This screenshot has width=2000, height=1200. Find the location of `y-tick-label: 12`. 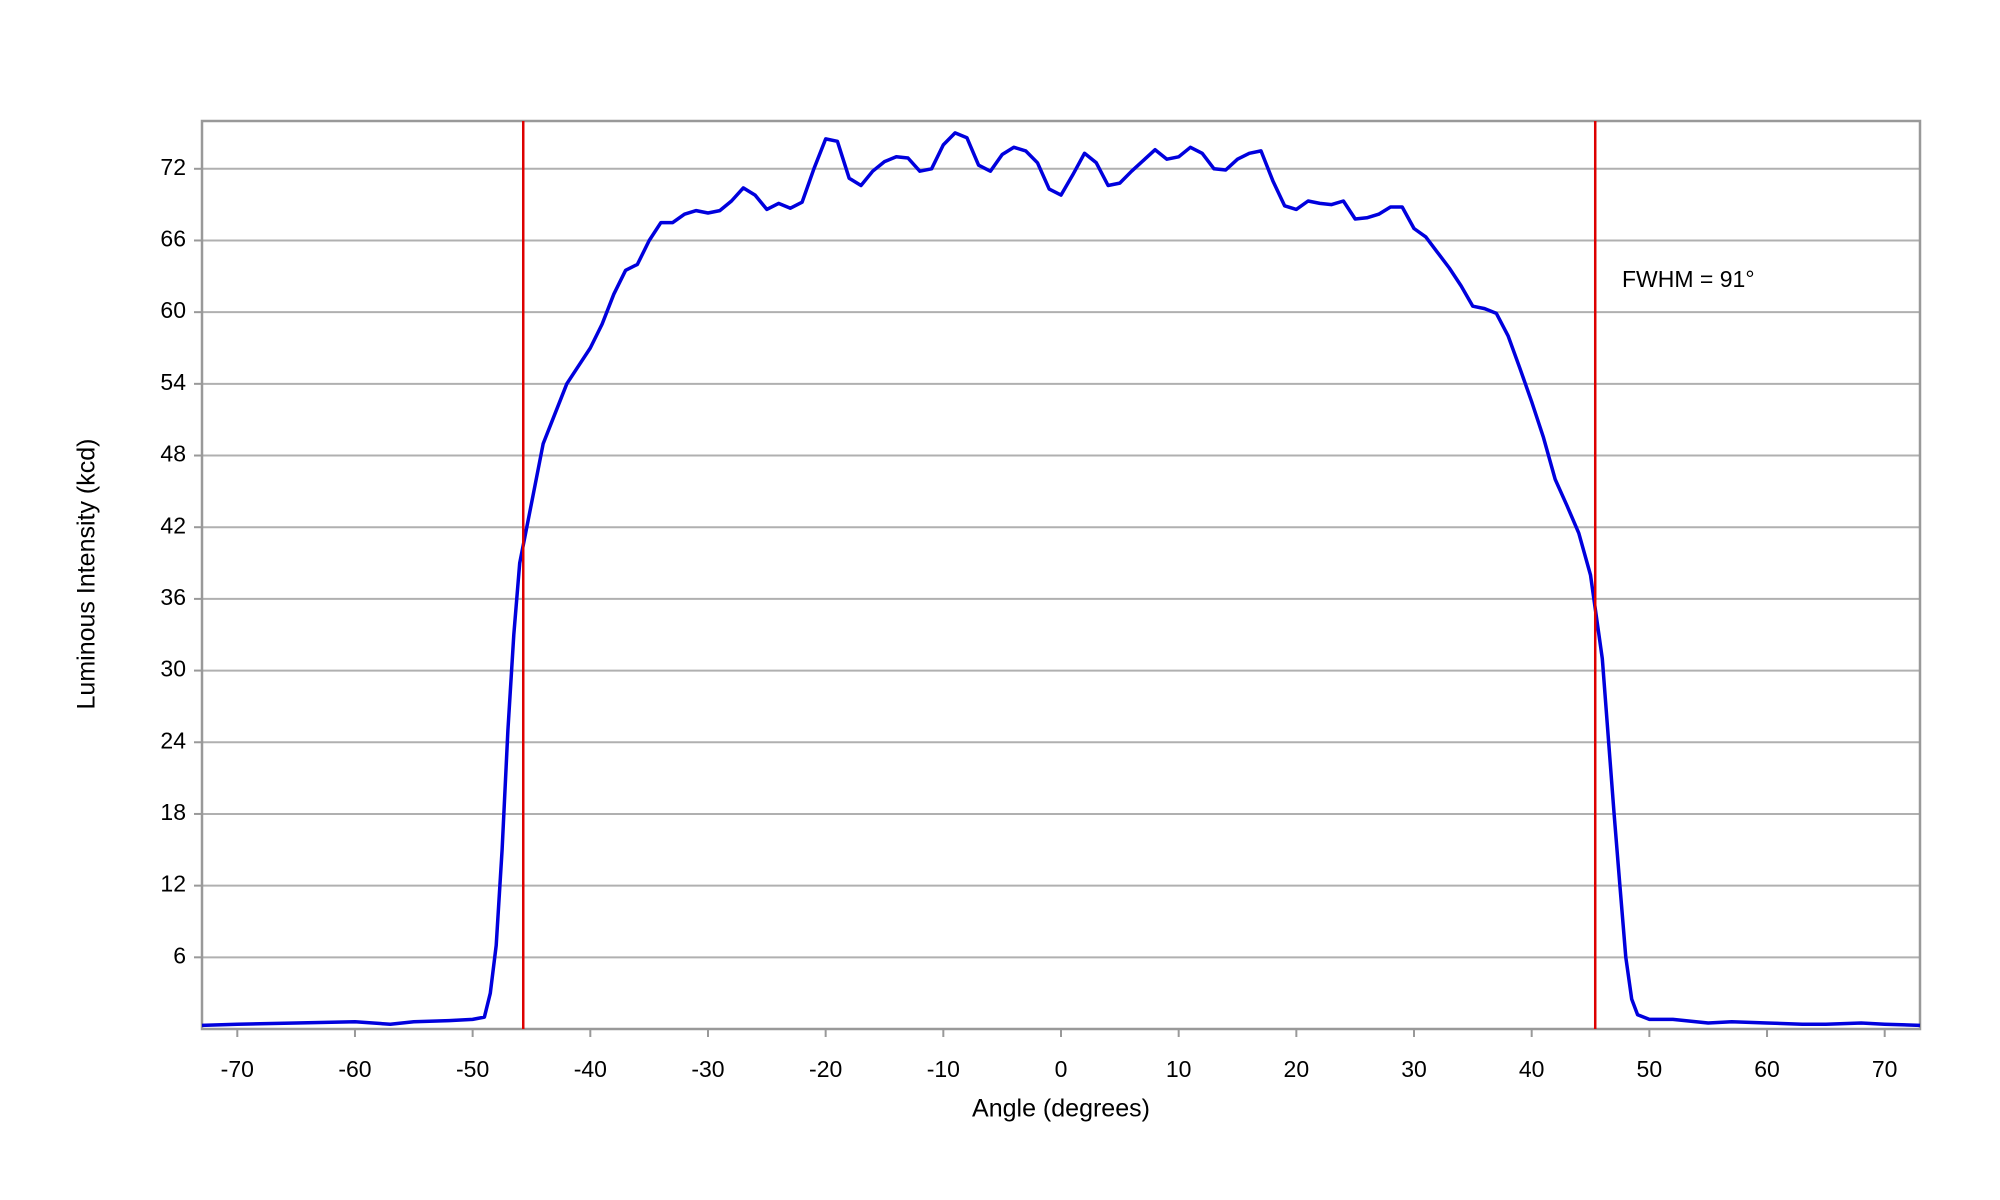

y-tick-label: 12 is located at coordinates (173, 884).